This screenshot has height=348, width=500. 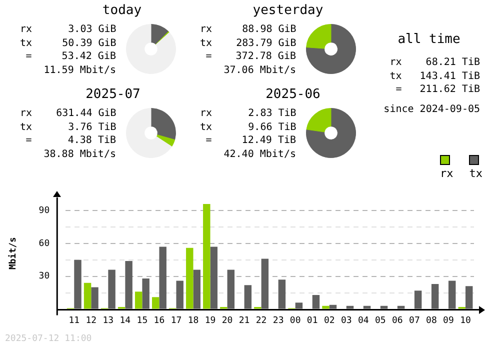 I want to click on x-tick-label: 15, so click(x=142, y=321).